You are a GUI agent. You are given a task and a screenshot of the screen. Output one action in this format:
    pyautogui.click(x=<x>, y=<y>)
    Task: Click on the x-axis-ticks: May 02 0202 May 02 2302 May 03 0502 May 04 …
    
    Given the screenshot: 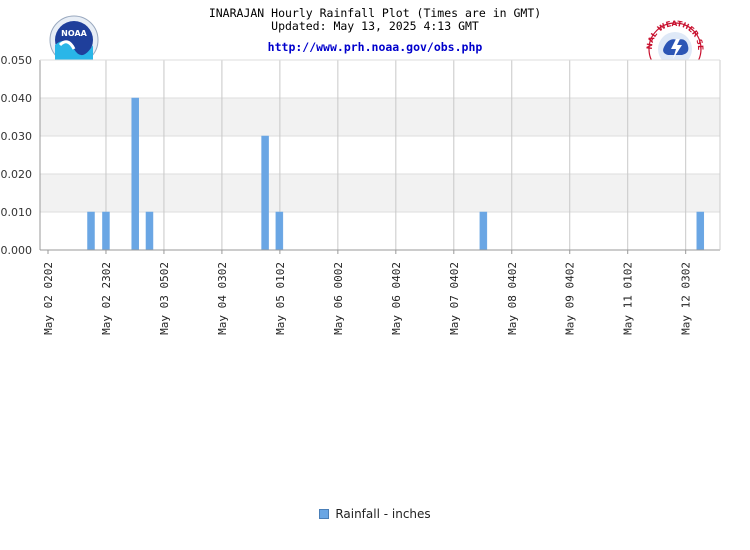 What is the action you would take?
    pyautogui.click(x=367, y=298)
    